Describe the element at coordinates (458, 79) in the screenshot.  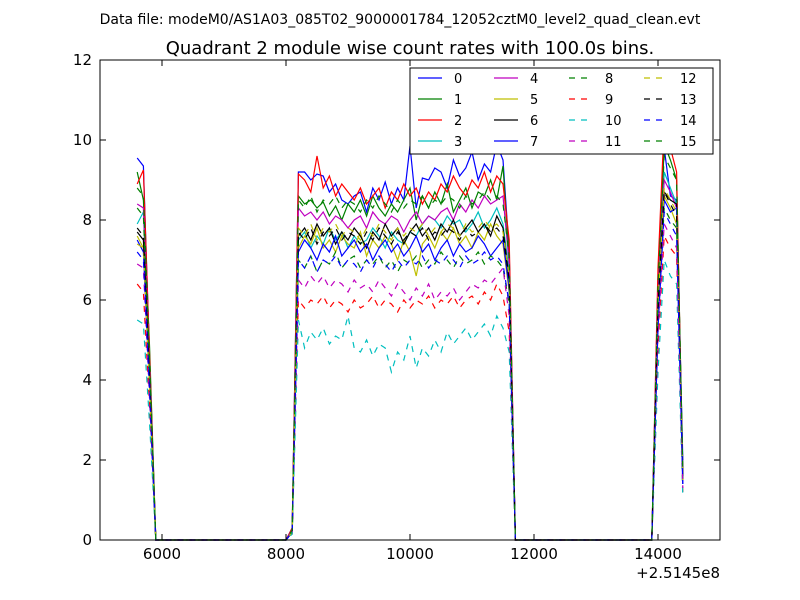
I see `legend-label-0: 0` at that location.